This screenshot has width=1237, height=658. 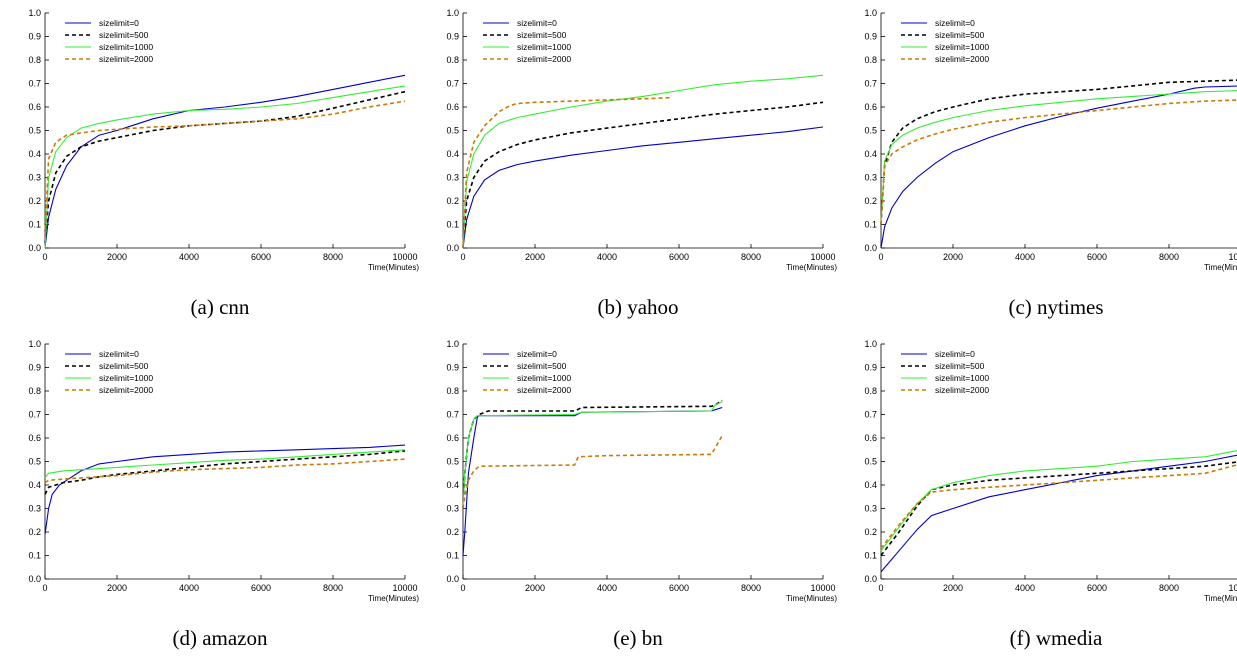 I want to click on legend-label: sizelimit=2000, so click(x=544, y=59).